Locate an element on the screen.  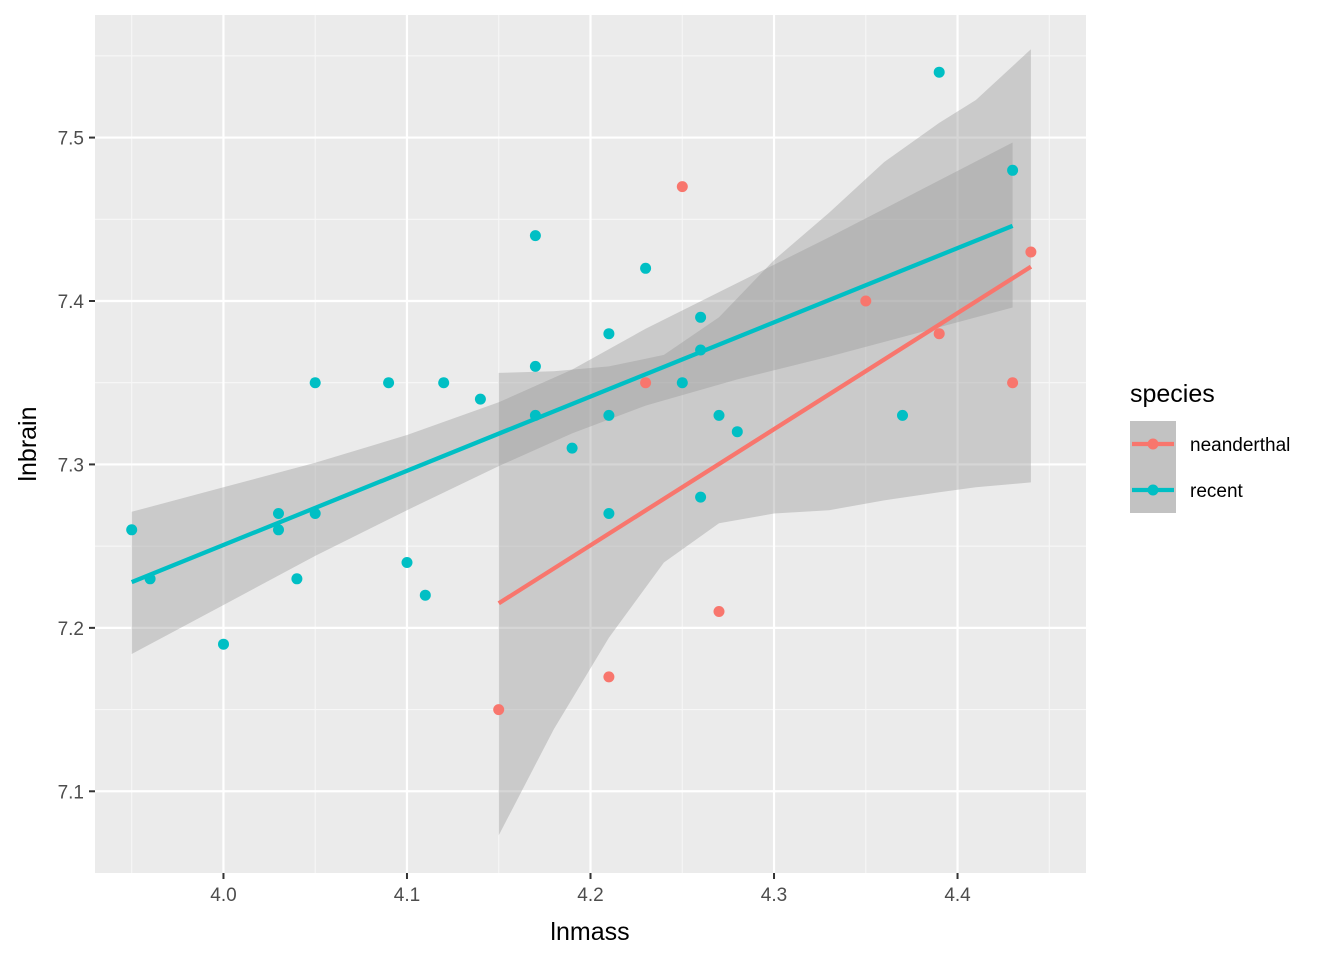
y-tick-label: 7.3 is located at coordinates (71, 465).